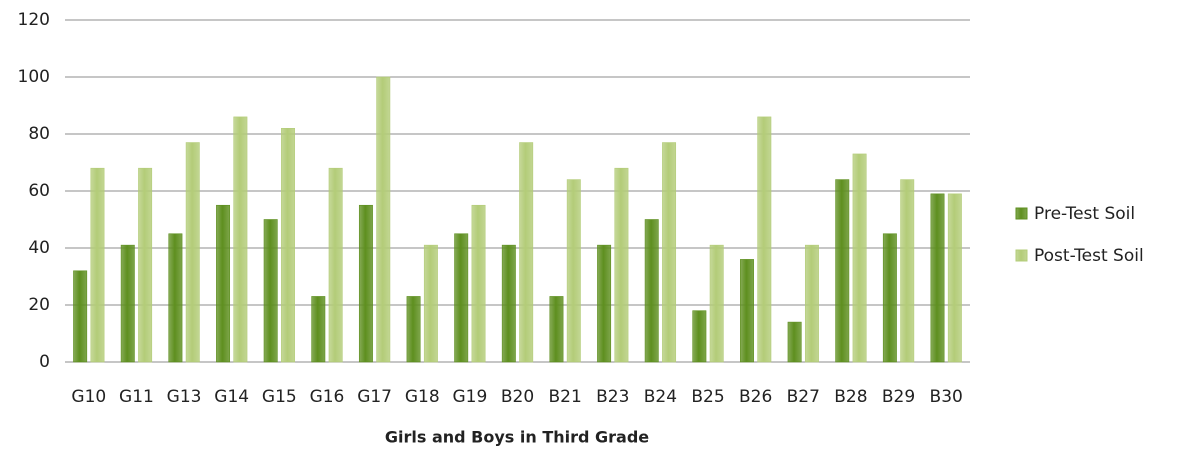 This screenshot has height=452, width=1196. I want to click on x-tick-label: B23, so click(612, 397).